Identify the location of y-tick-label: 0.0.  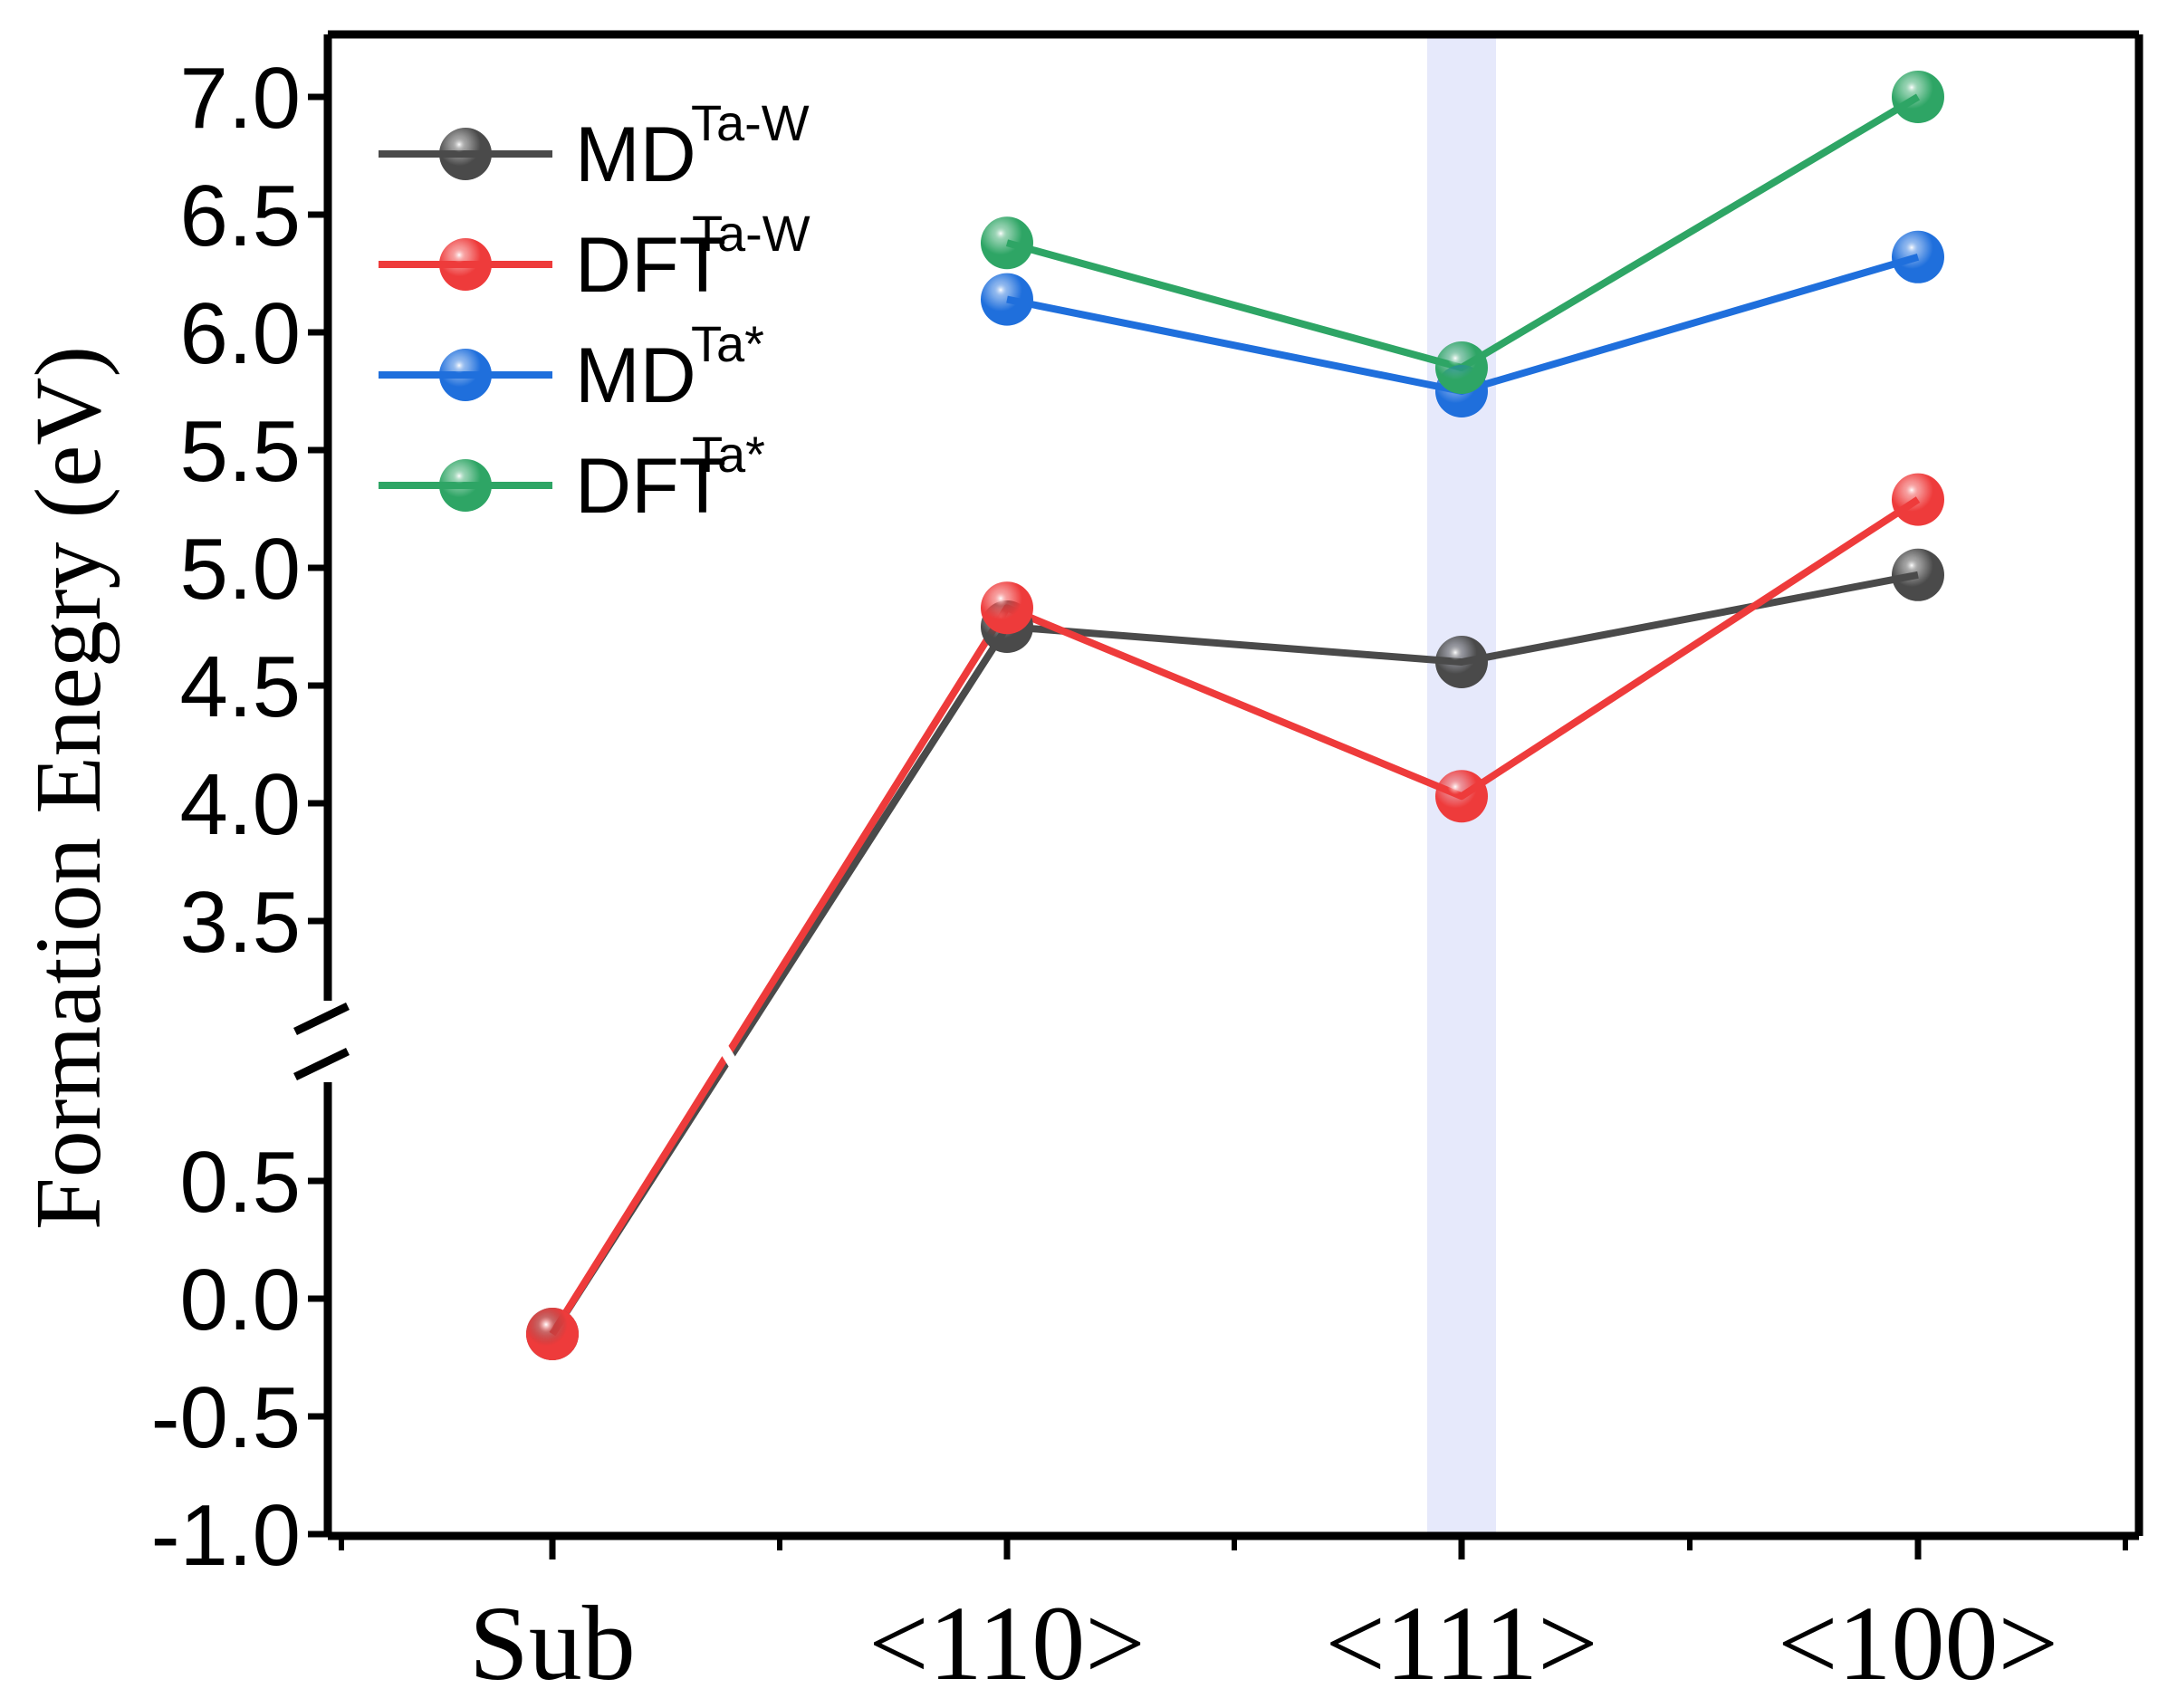
(240, 1300).